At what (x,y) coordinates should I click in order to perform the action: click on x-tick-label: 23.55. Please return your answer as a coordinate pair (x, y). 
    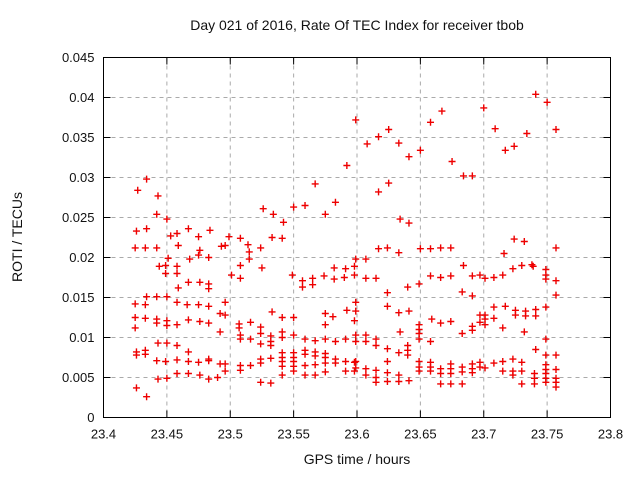
    Looking at the image, I should click on (293, 434).